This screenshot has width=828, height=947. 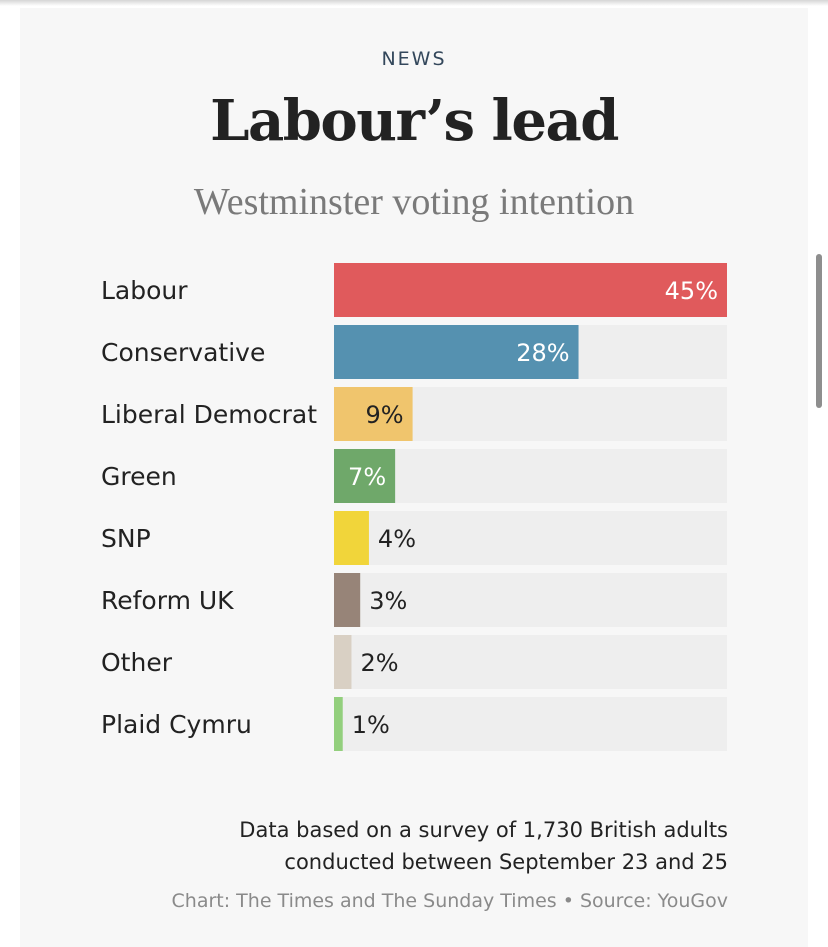 I want to click on chart-subtitle: Westminster voting intention, so click(x=414, y=202).